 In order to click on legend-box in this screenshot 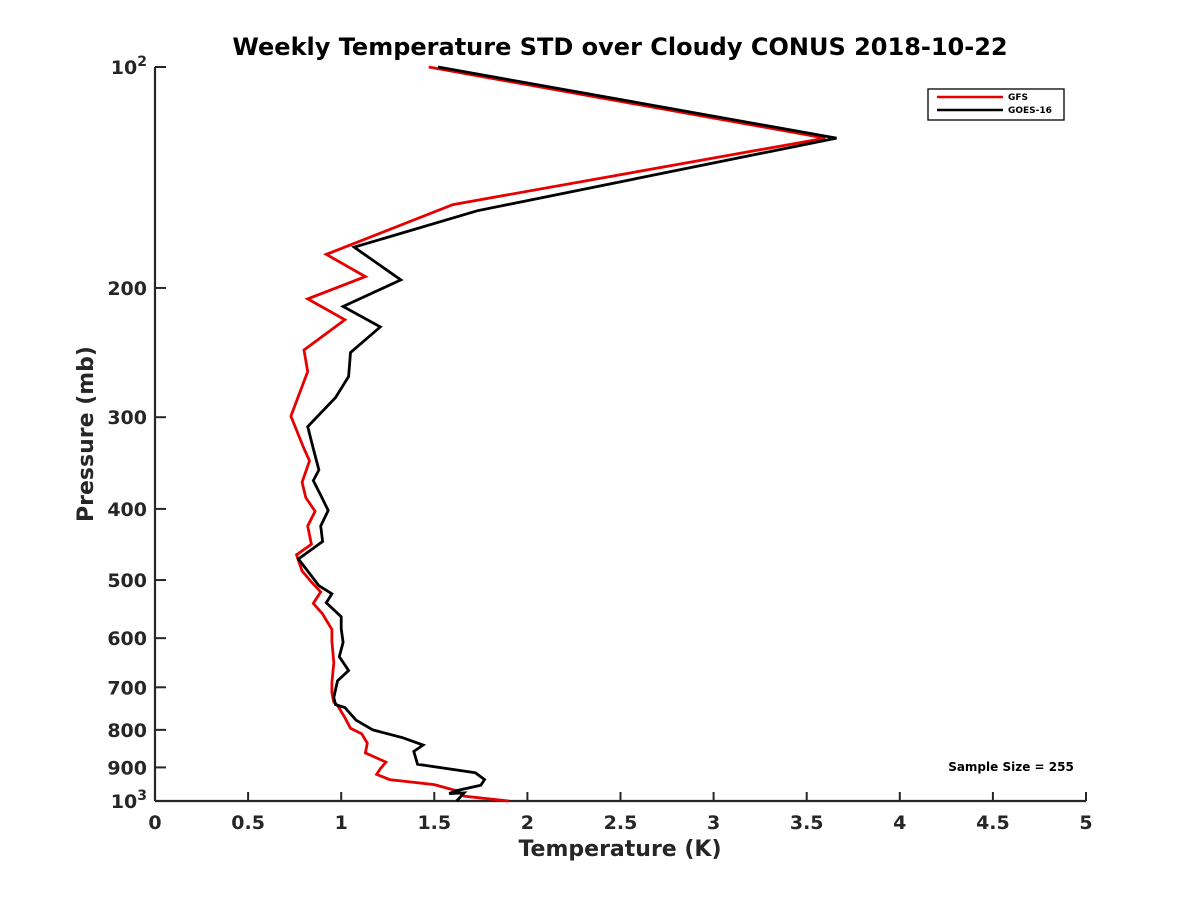, I will do `click(996, 104)`.